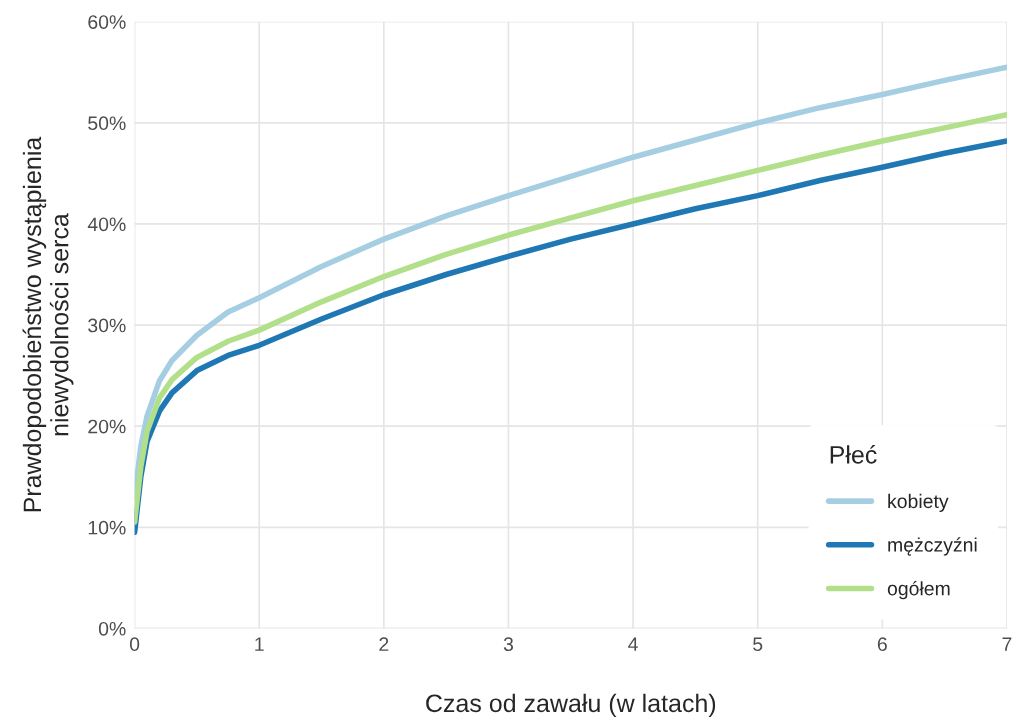  Describe the element at coordinates (107, 527) in the screenshot. I see `y-tick-label: 10%` at that location.